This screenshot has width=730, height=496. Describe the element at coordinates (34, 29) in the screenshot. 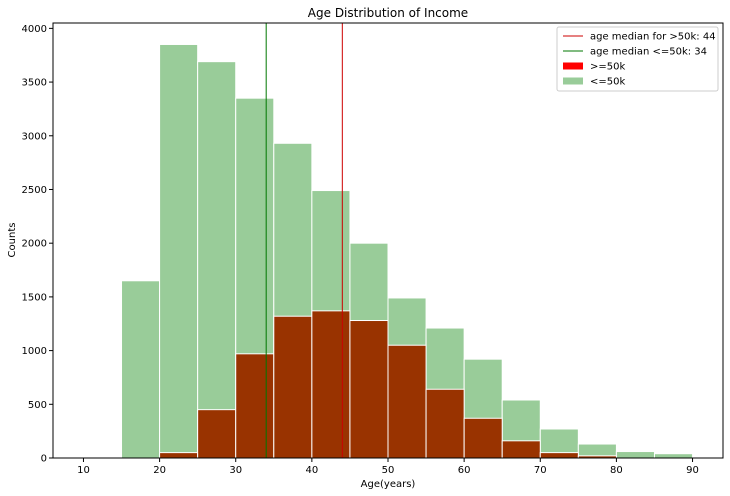

I see `y-tick-label: 4000` at that location.